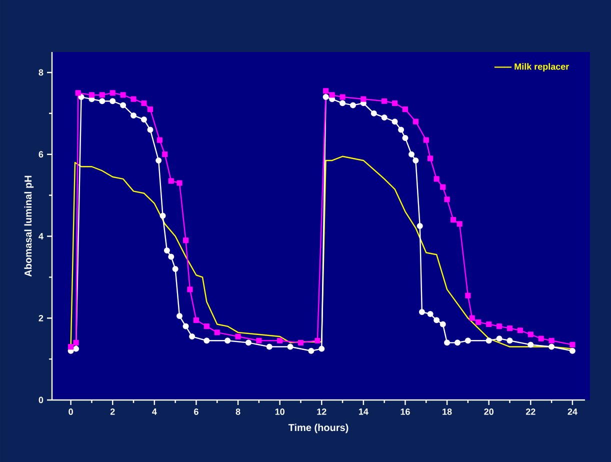 The width and height of the screenshot is (611, 462). Describe the element at coordinates (573, 411) in the screenshot. I see `x-tick-label: 24` at that location.